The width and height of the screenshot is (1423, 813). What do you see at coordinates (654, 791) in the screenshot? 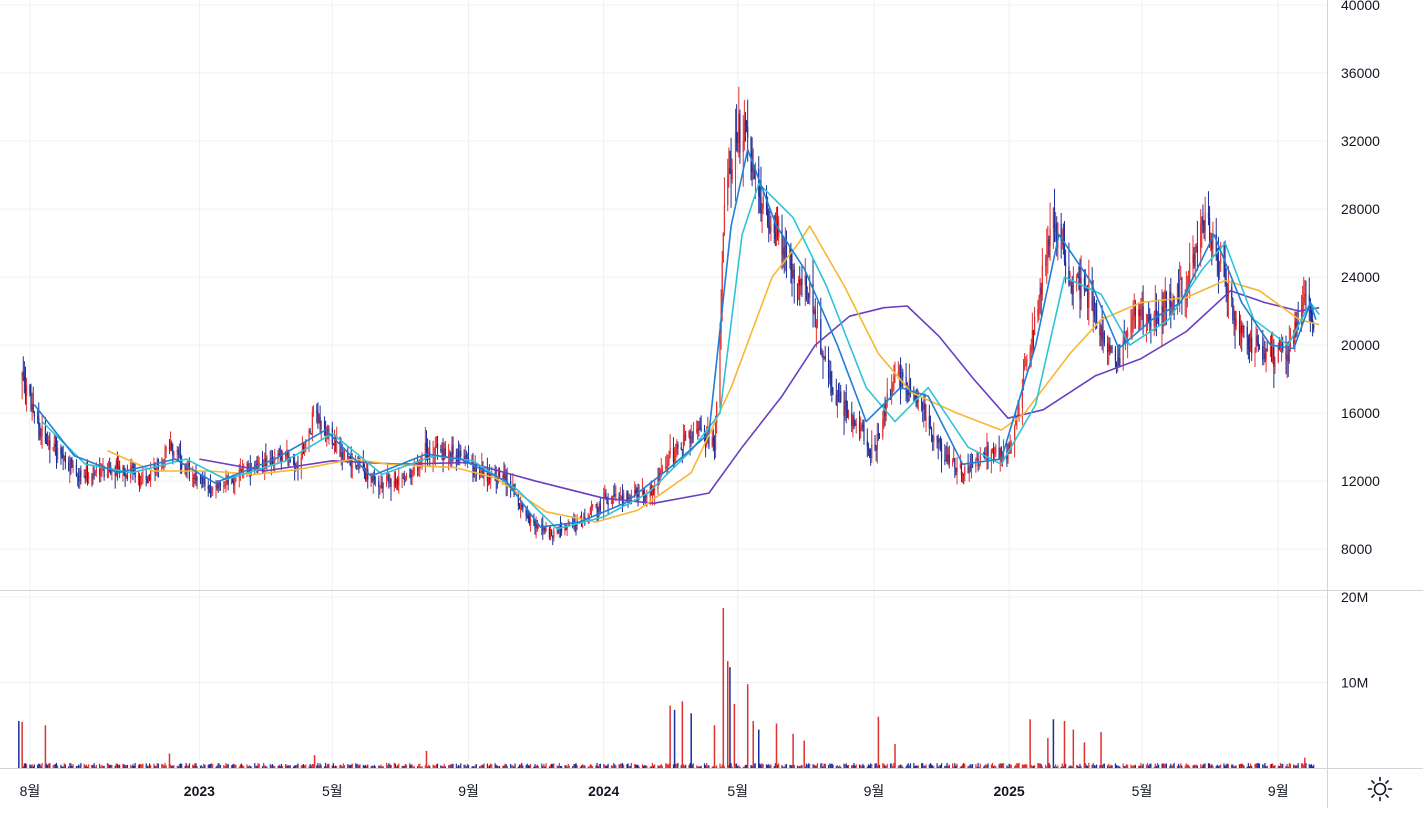
I see `time-axis: 8월 2023 5월 9월 2024 5월 9월 2025 5월 9월` at bounding box center [654, 791].